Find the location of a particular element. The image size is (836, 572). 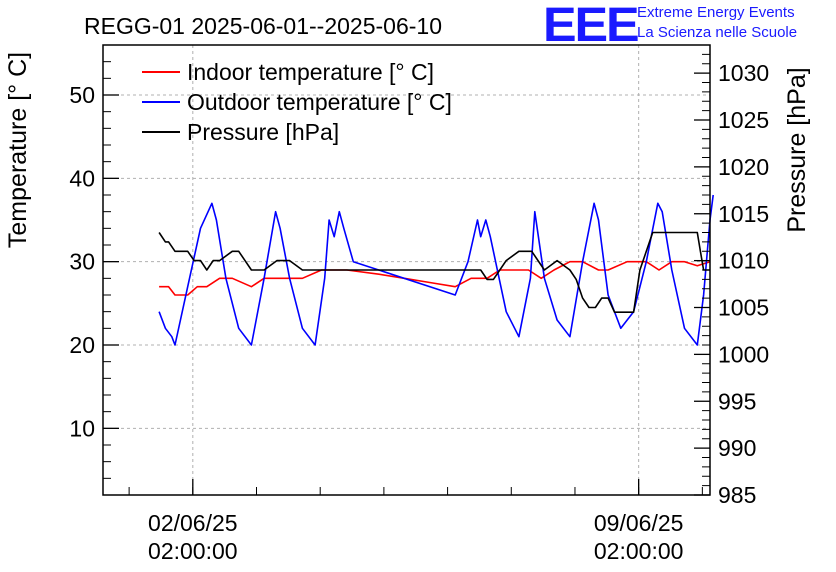

x-tick-date: 02/06/25 is located at coordinates (193, 523).